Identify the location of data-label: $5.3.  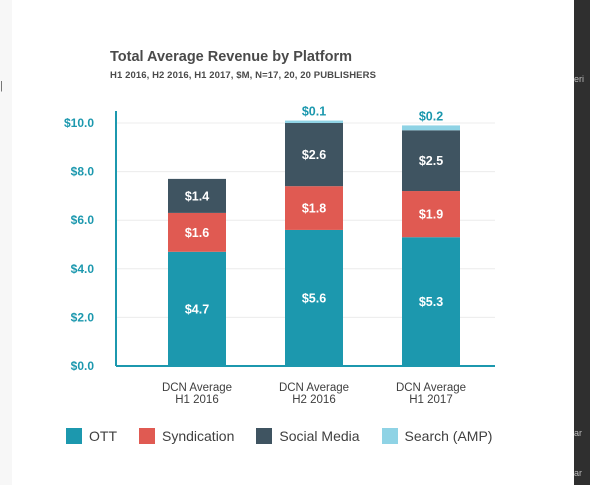
(431, 302).